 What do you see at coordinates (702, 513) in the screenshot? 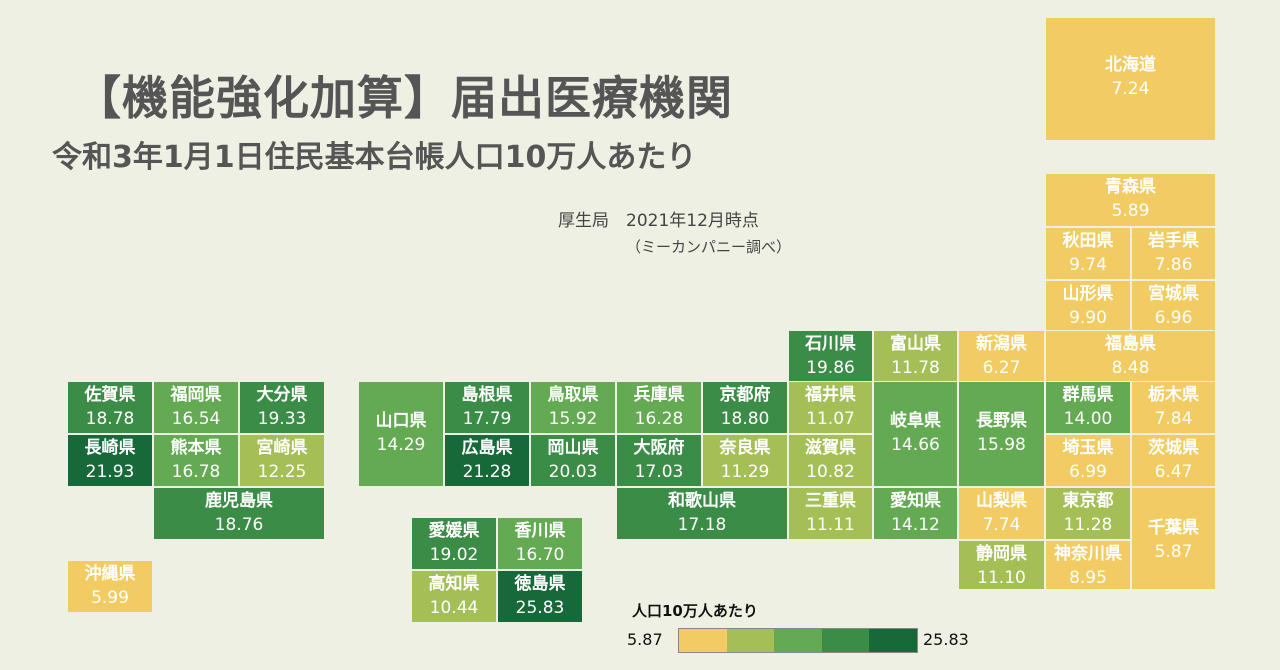
I see `prefecture-tile: 和歌山県 17.18` at bounding box center [702, 513].